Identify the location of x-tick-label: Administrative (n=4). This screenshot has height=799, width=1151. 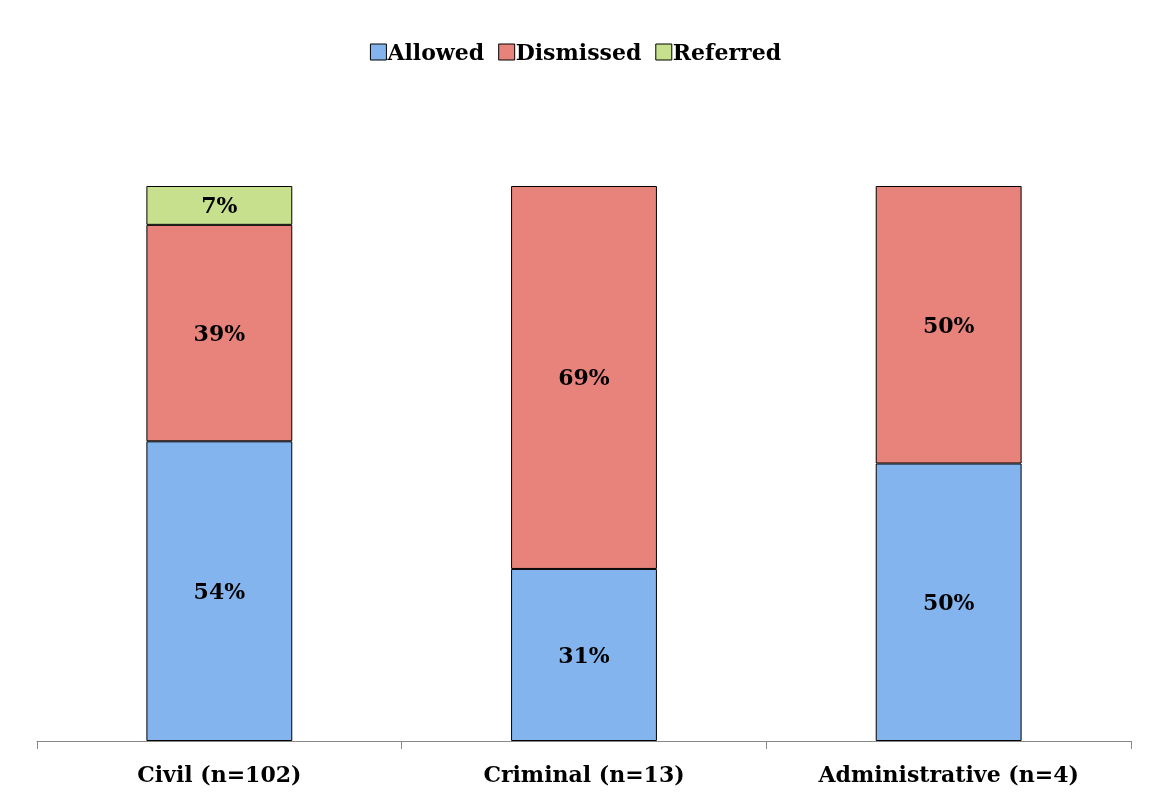
(948, 774).